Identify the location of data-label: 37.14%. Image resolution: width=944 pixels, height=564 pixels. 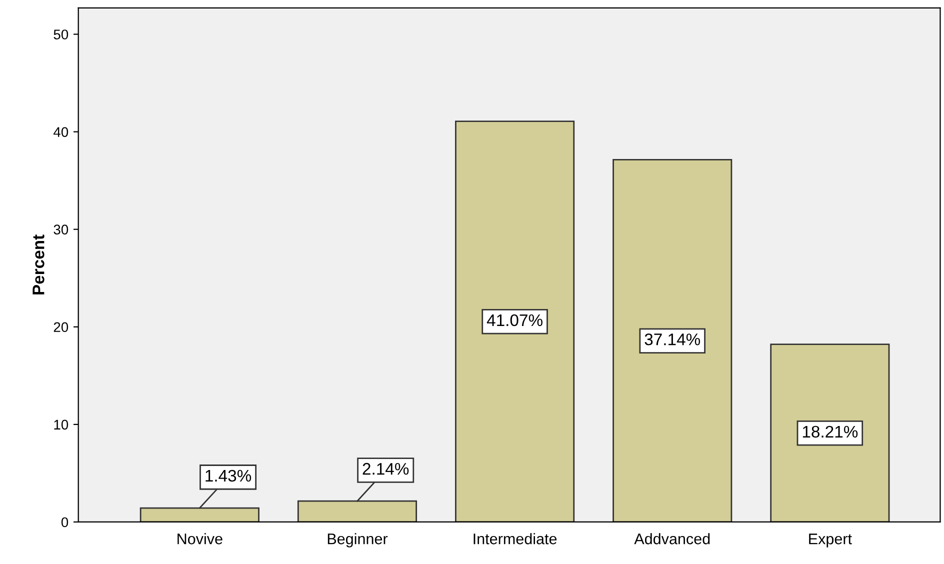
(672, 340).